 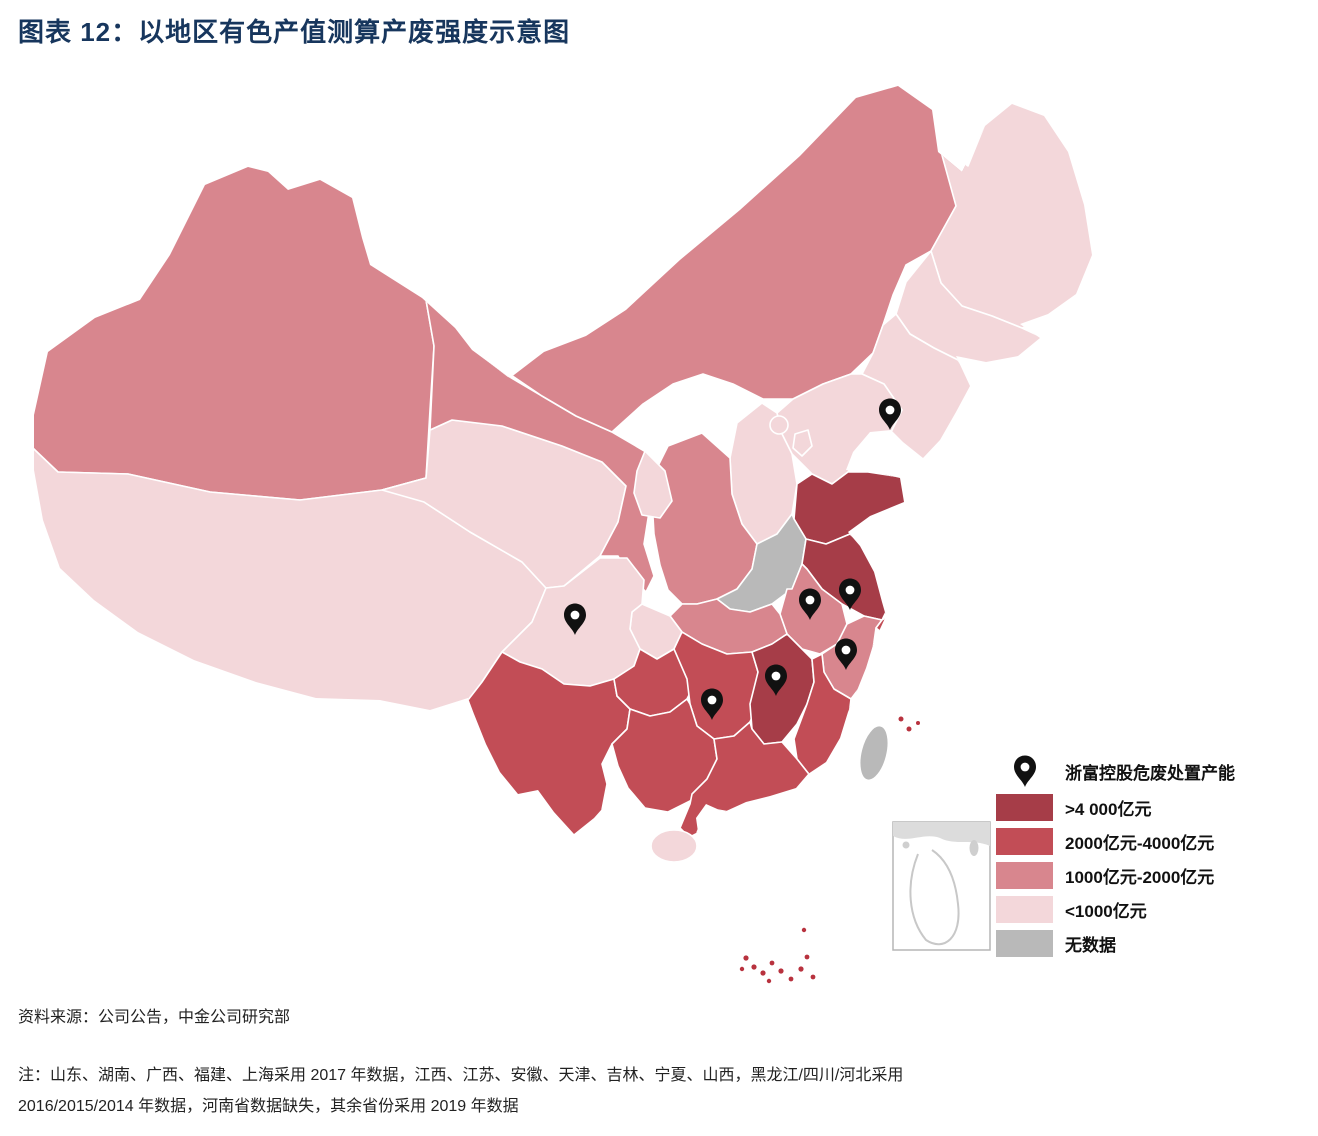 I want to click on legend-row-gt4000: >4 000亿元, so click(x=1115, y=807).